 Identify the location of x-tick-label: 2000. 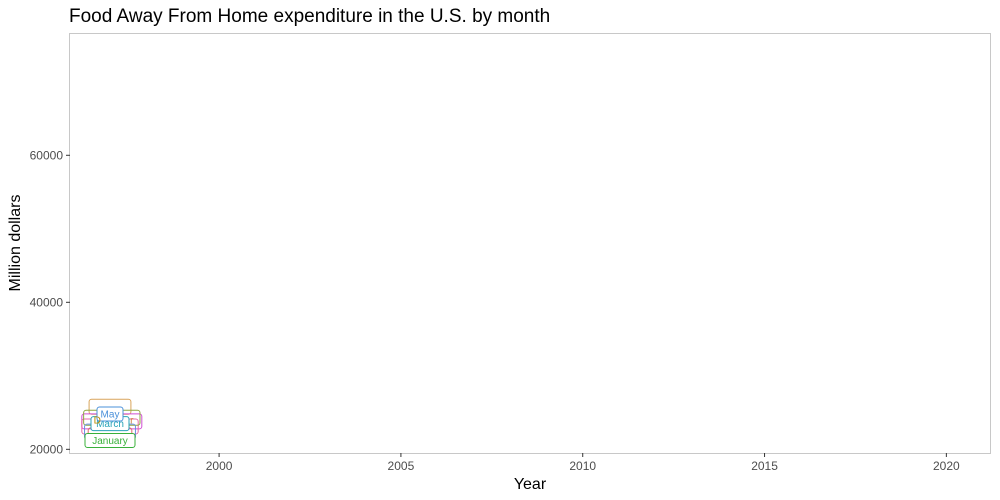
(219, 466).